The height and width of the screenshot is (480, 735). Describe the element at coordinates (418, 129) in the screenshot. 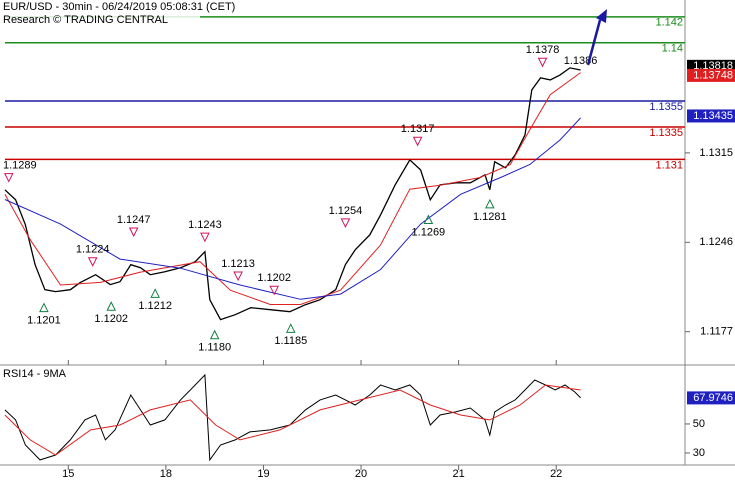

I see `swing-high-label: 1.1317` at that location.